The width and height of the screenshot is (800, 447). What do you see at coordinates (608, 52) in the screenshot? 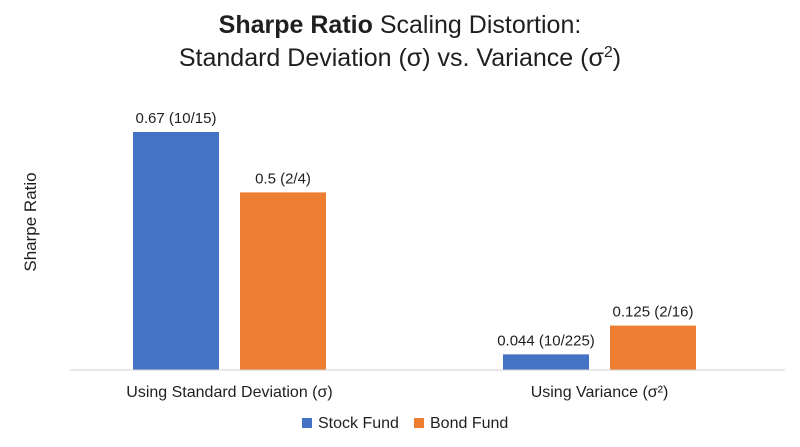
I see `chart-title-superscript: 2` at bounding box center [608, 52].